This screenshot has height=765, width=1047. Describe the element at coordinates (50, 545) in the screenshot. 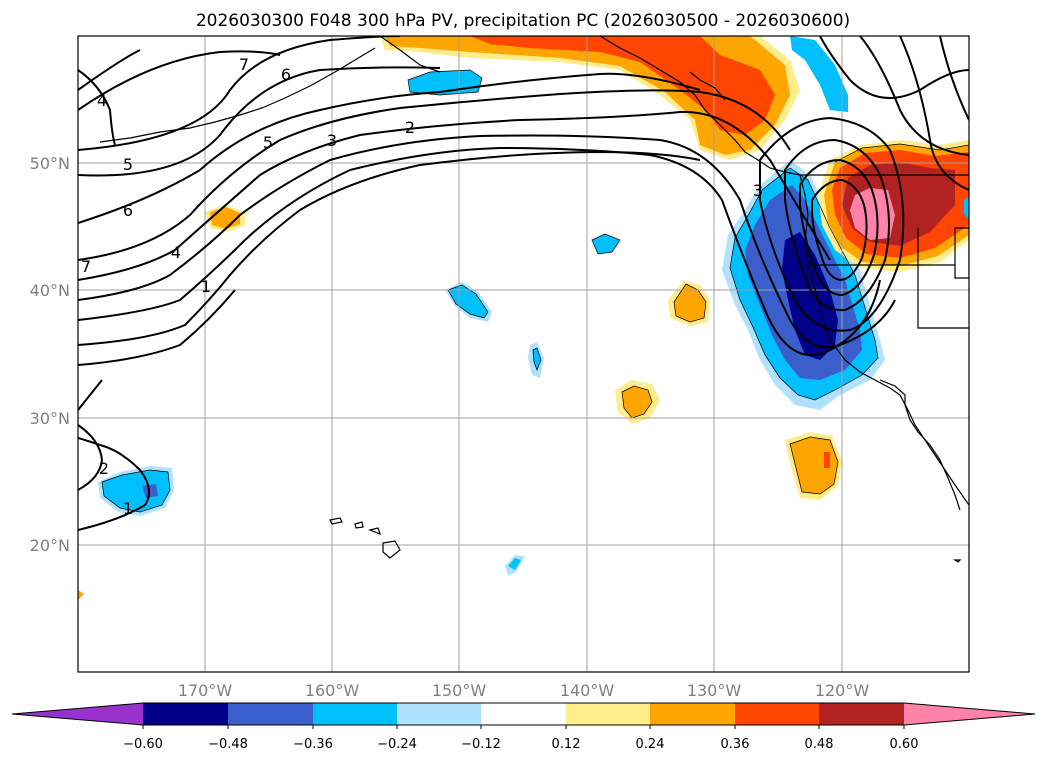

I see `lat-label: 20°N` at that location.